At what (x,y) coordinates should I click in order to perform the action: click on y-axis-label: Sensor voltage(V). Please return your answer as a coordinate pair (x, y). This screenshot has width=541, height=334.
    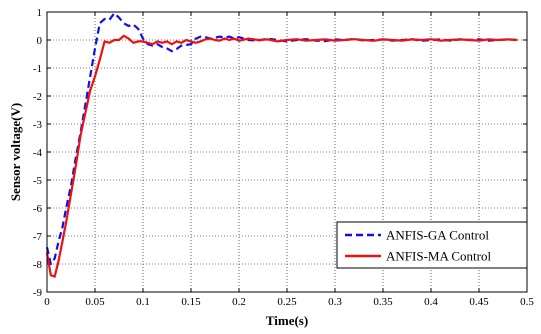
    Looking at the image, I should click on (15, 152).